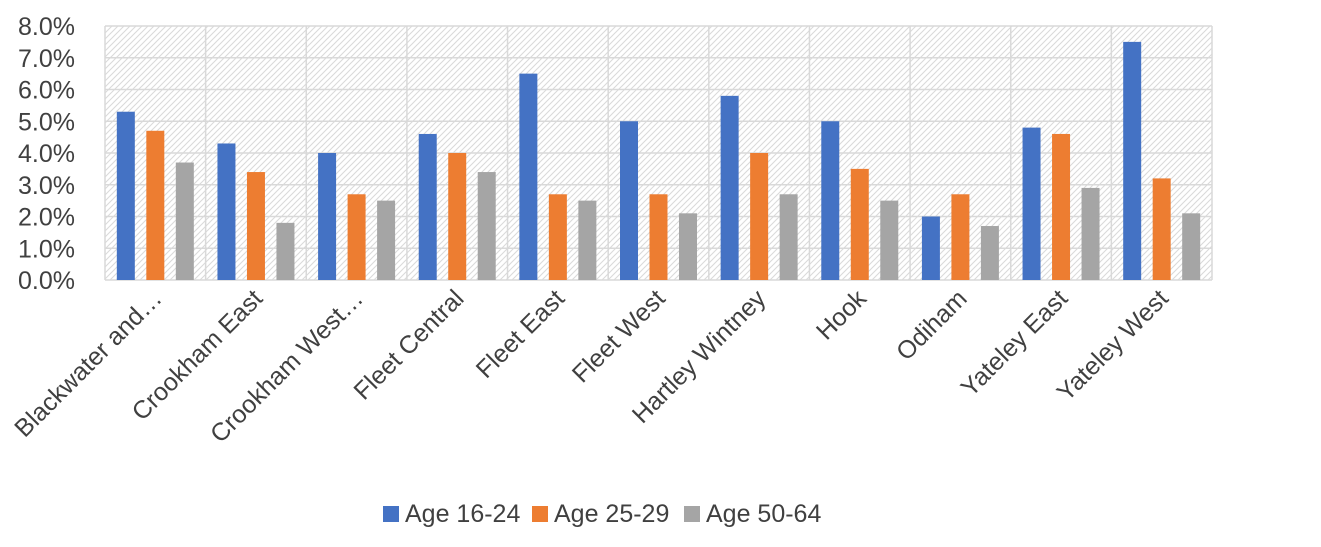  I want to click on legend-label: Age 16-24, so click(462, 514).